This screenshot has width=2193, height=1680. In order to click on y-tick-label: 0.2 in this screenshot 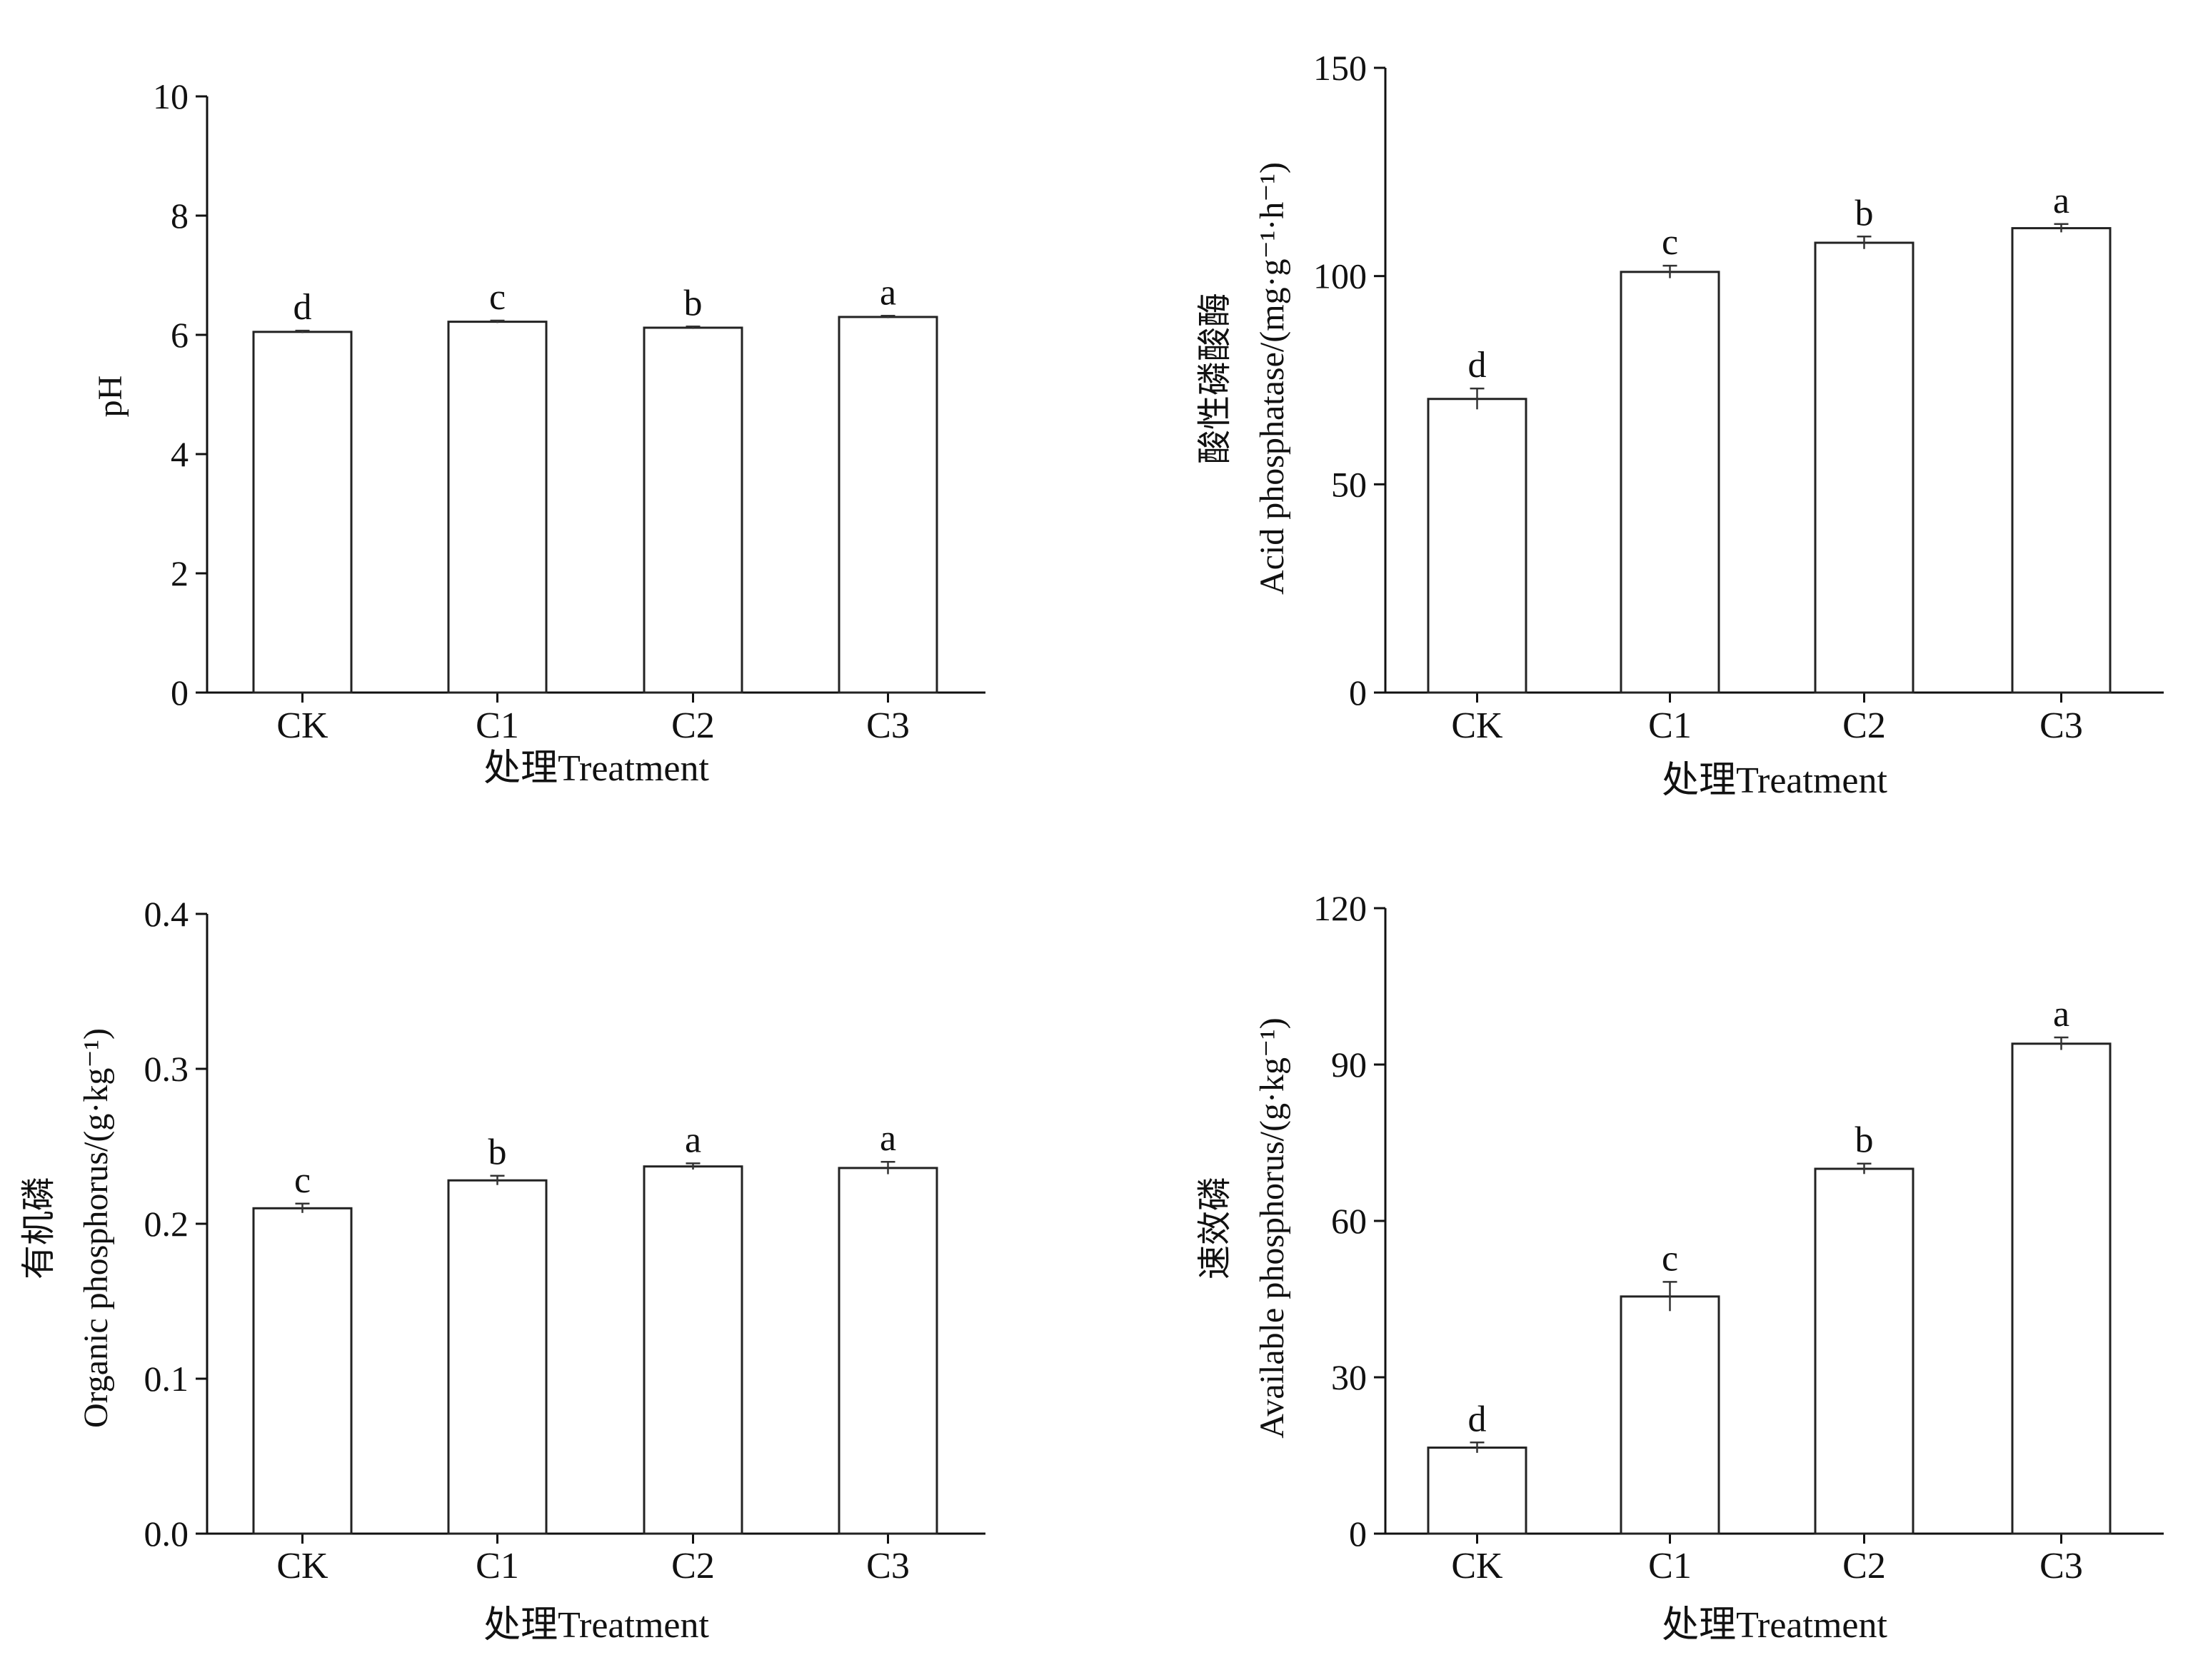, I will do `click(166, 1224)`.